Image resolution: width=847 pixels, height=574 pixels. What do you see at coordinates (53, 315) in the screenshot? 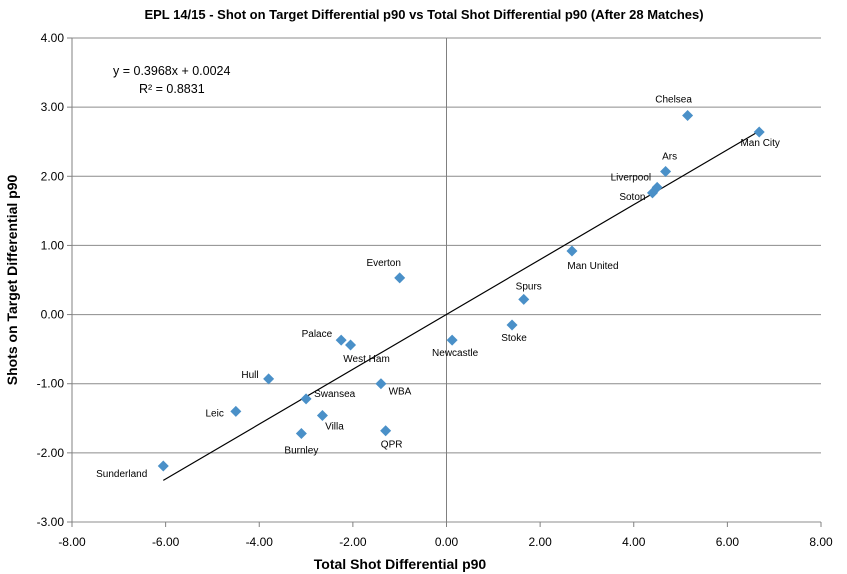
I see `y-tick-label: 0.00` at bounding box center [53, 315].